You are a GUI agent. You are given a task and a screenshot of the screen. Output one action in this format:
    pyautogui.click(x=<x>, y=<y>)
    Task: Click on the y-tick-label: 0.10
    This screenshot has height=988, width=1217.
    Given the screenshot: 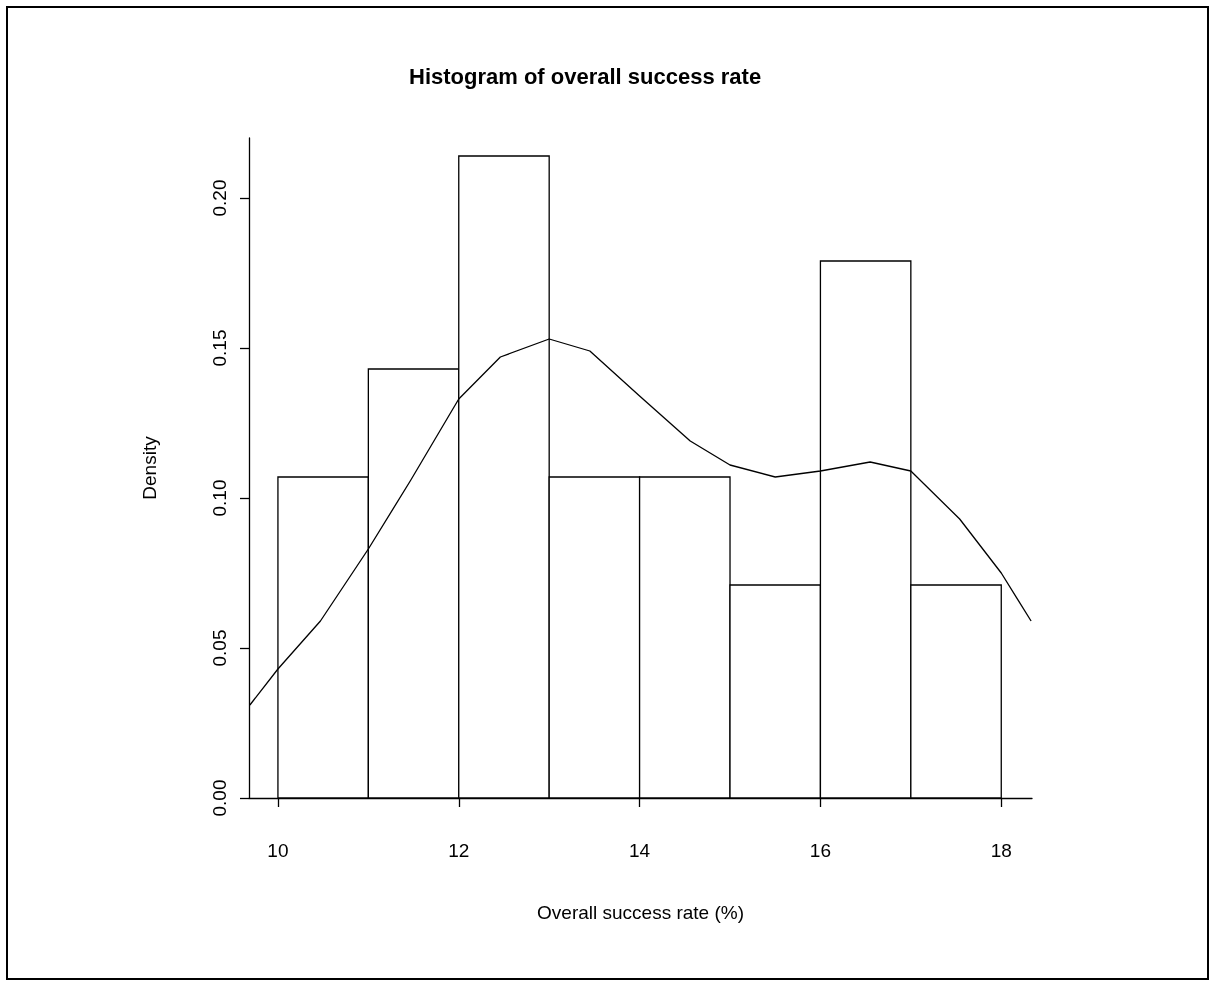 What is the action you would take?
    pyautogui.click(x=219, y=498)
    